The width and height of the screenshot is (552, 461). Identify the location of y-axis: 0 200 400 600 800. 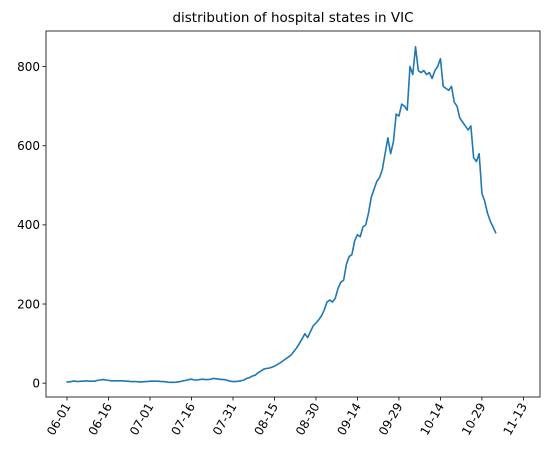
(31, 225).